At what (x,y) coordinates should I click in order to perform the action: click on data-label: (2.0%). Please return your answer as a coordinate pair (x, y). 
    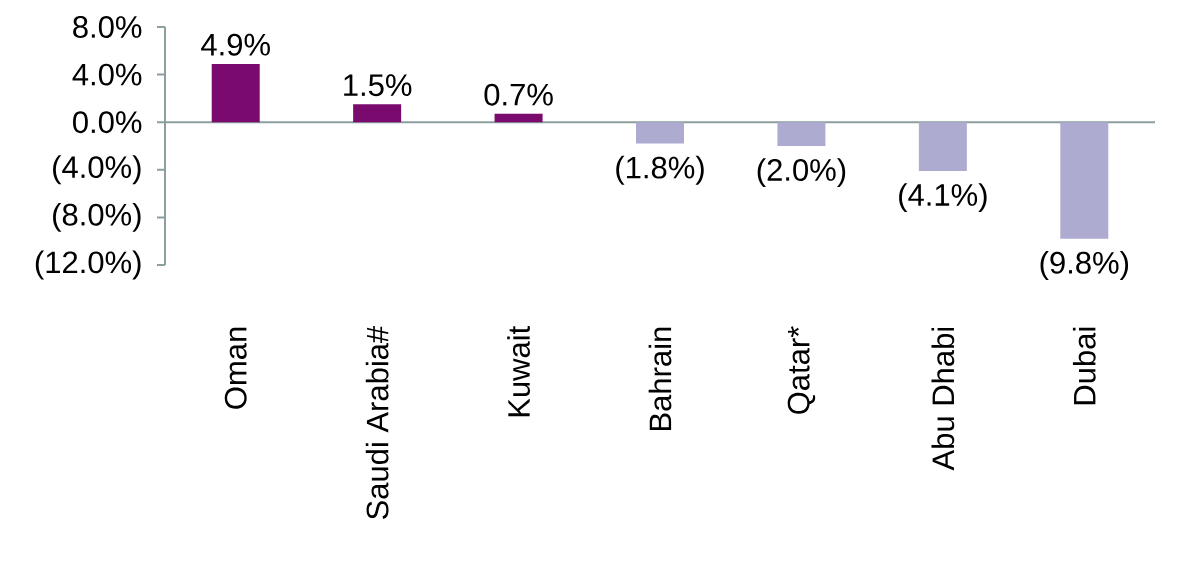
    Looking at the image, I should click on (801, 173).